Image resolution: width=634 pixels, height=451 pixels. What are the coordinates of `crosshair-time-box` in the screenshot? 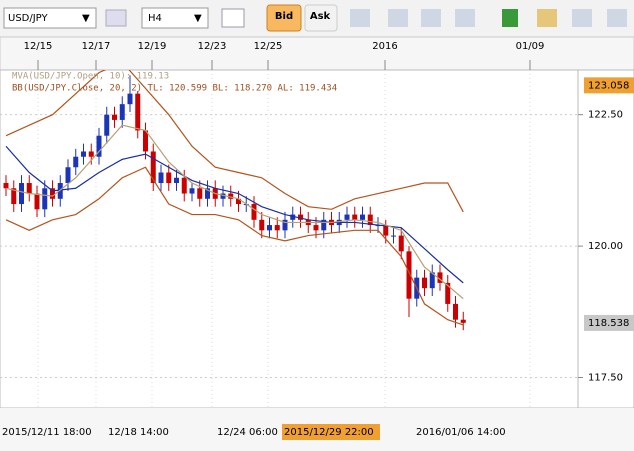 It's located at (331, 432).